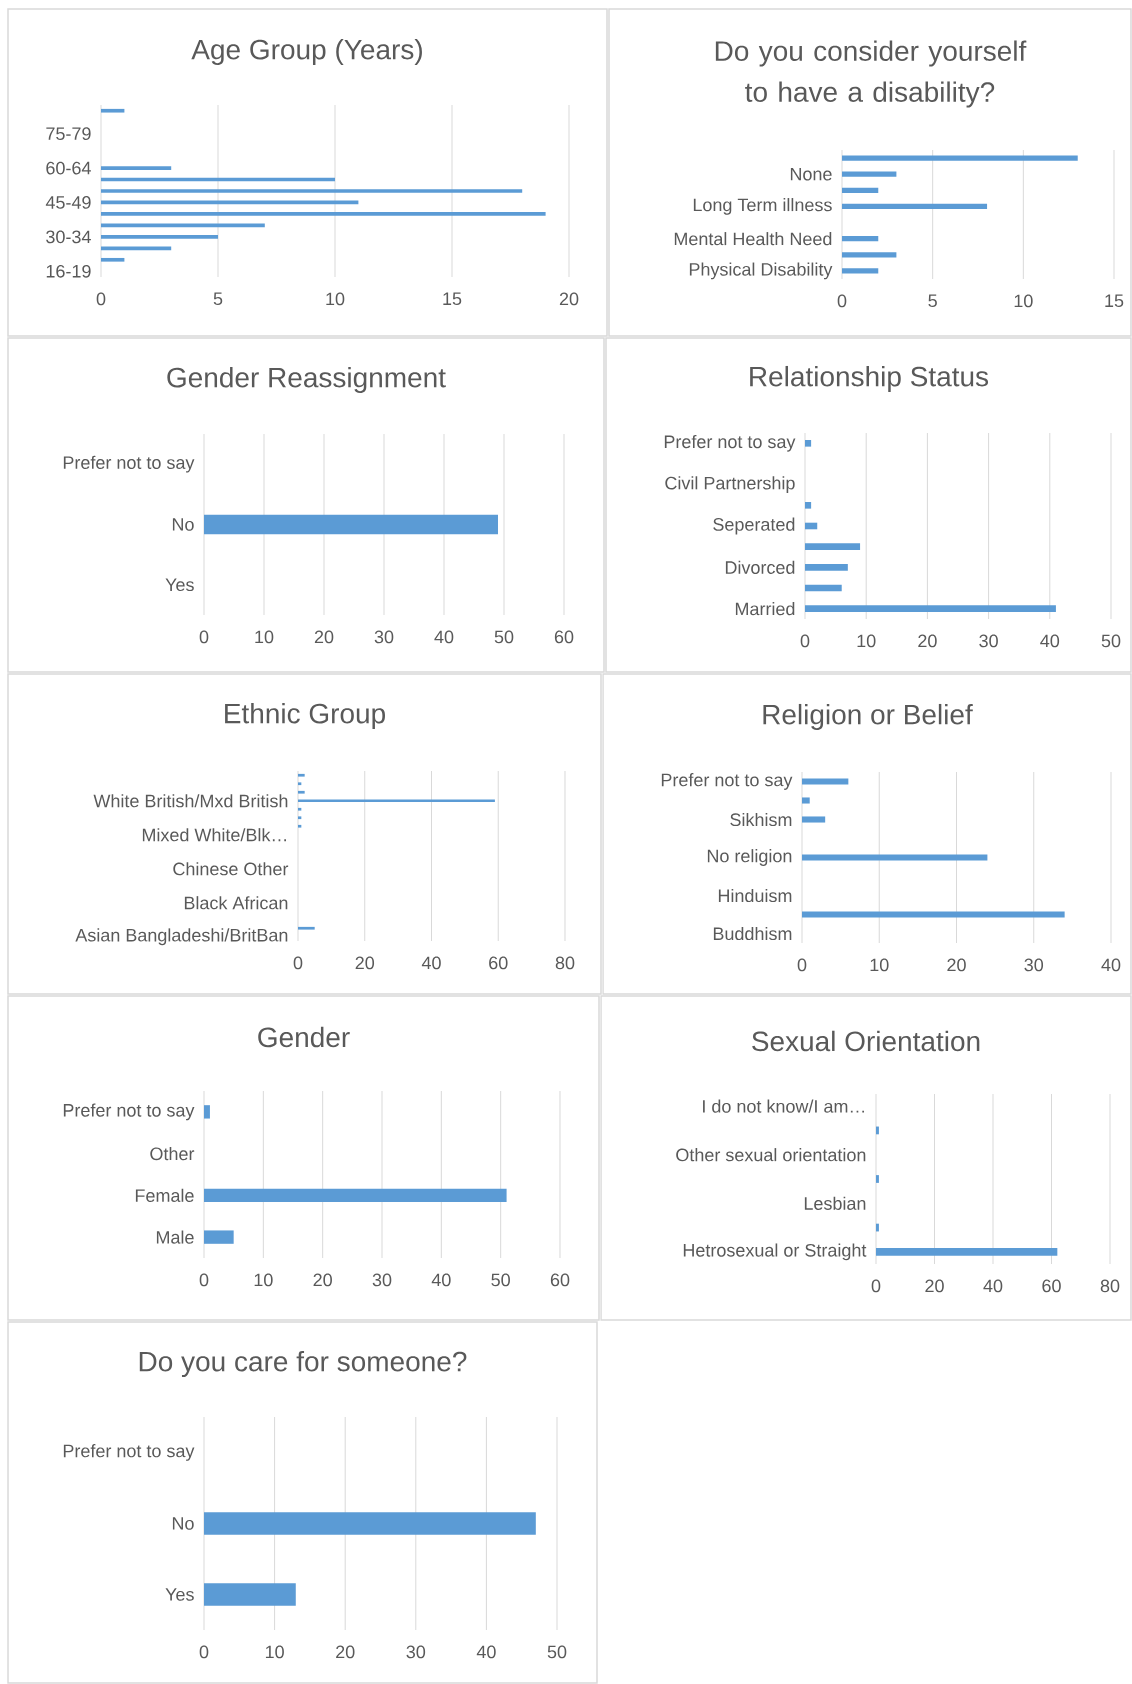  What do you see at coordinates (305, 716) in the screenshot?
I see `chart-title: Ethnic Group` at bounding box center [305, 716].